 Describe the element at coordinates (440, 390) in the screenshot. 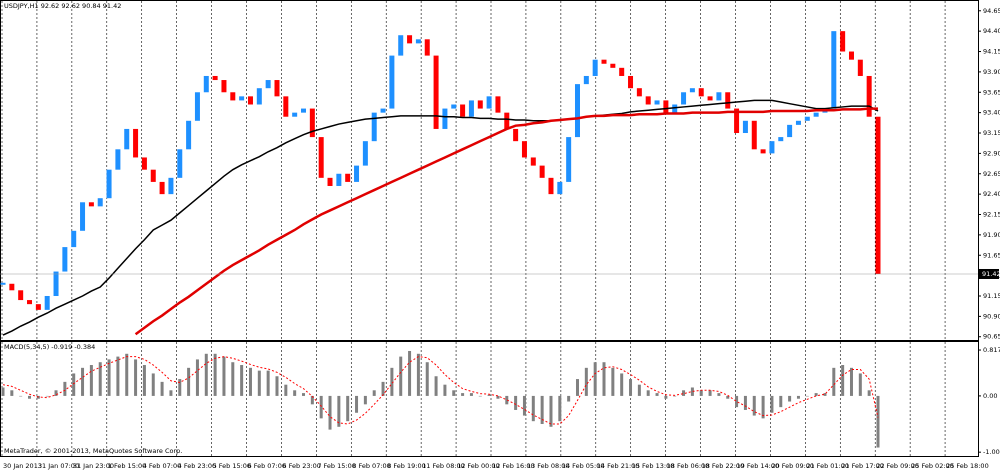

I see `signal-line` at that location.